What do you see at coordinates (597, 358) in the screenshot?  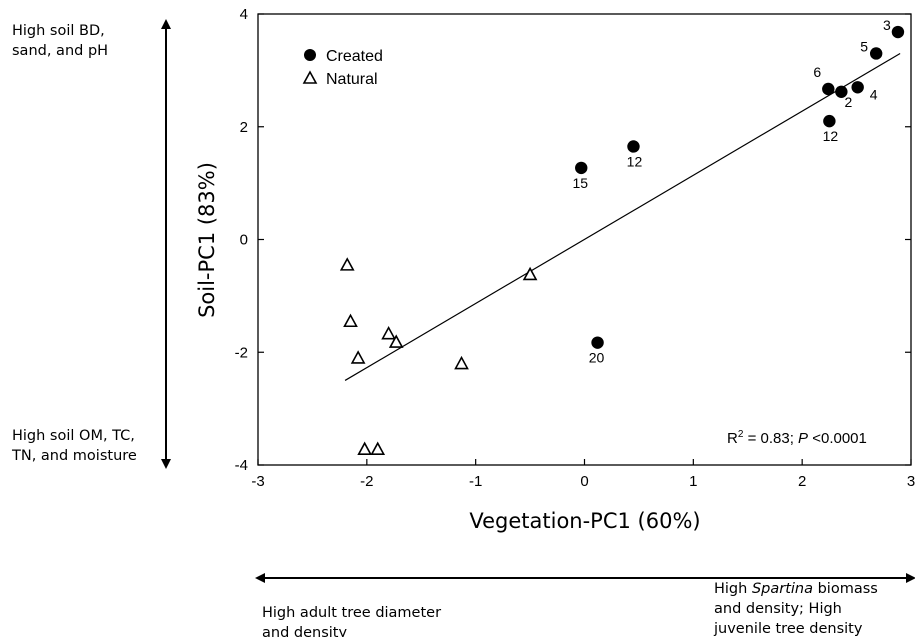 I see `created-point-label: 20` at bounding box center [597, 358].